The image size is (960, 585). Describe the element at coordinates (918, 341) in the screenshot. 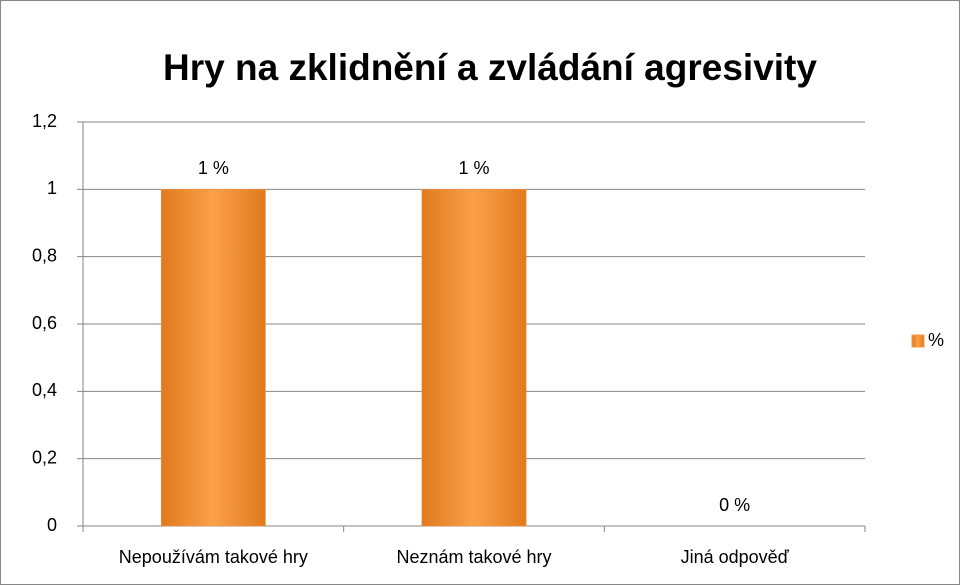

I see `legend-swatch` at that location.